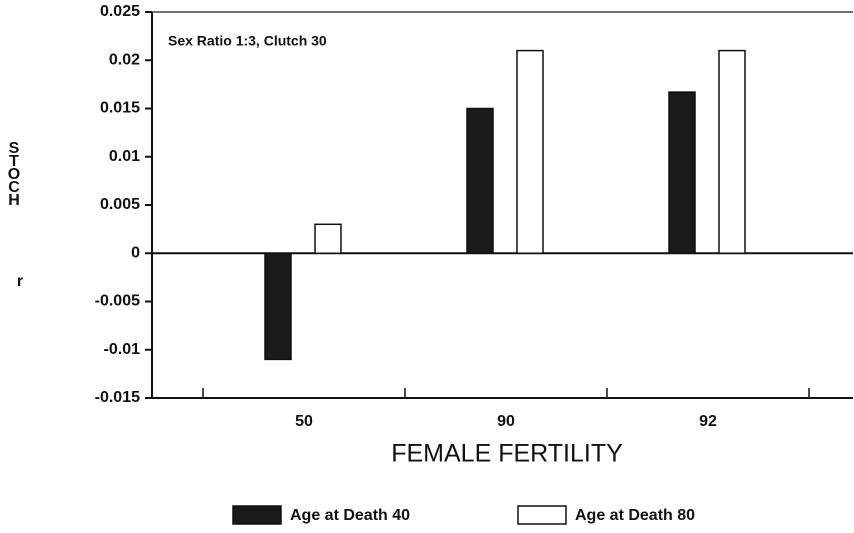 This screenshot has height=533, width=854. Describe the element at coordinates (20, 281) in the screenshot. I see `y-axis-symbol: r` at that location.